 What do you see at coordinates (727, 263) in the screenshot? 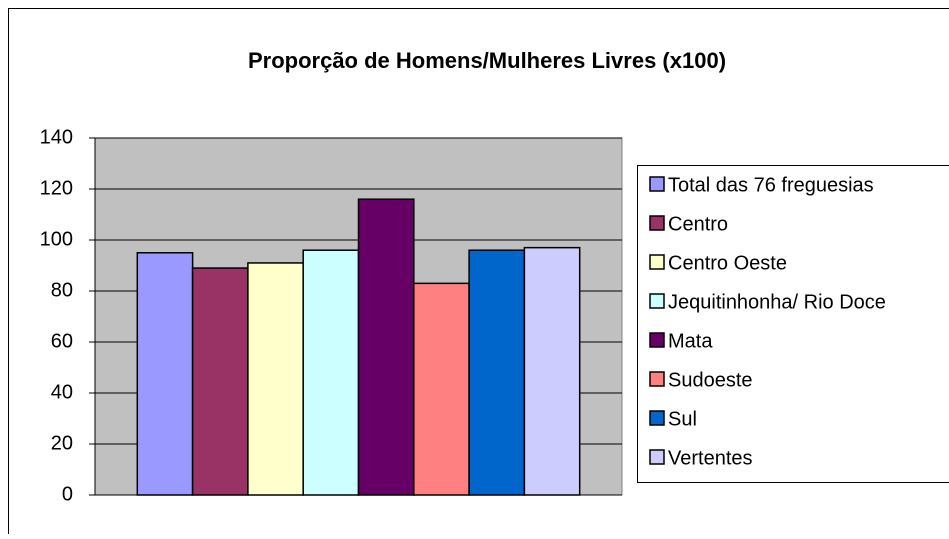
I see `legend-label: Centro Oeste` at bounding box center [727, 263].